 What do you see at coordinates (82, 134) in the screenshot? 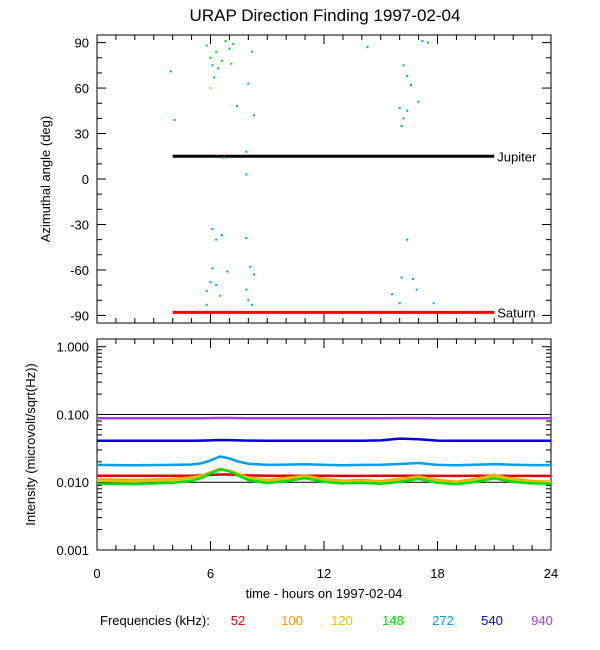
I see `azimuth-y-tick-label: 30` at bounding box center [82, 134].